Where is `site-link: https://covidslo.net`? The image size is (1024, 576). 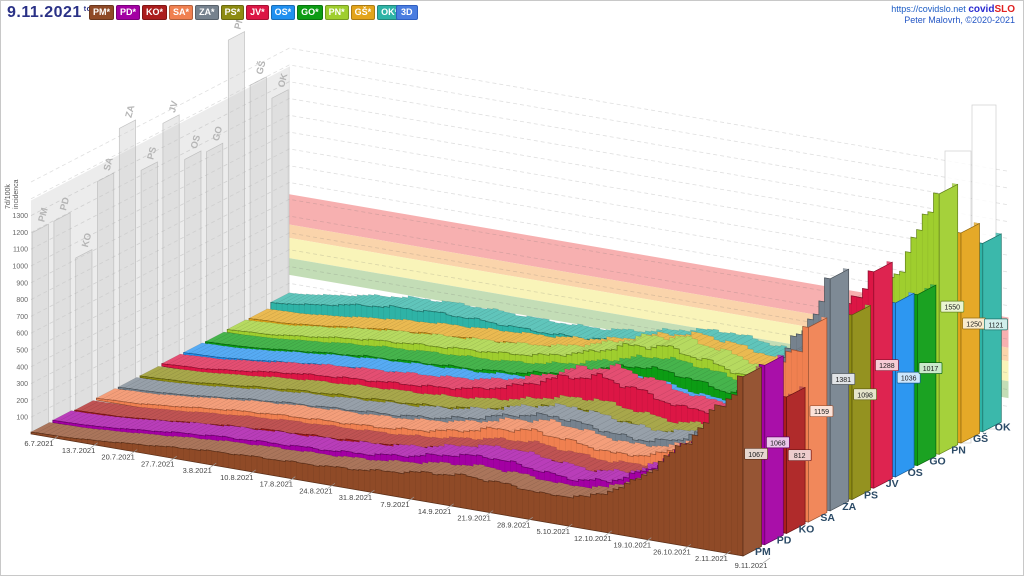 site-link: https://covidslo.net is located at coordinates (928, 9).